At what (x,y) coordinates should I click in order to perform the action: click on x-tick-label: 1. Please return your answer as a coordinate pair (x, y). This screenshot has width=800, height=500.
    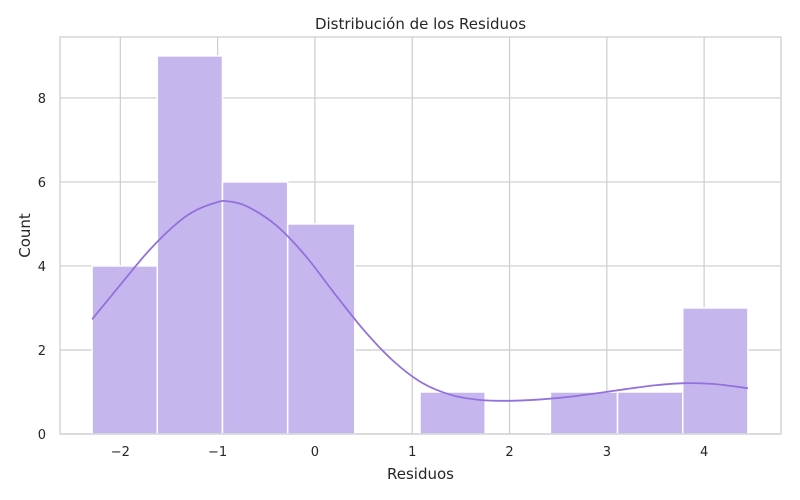
    Looking at the image, I should click on (412, 452).